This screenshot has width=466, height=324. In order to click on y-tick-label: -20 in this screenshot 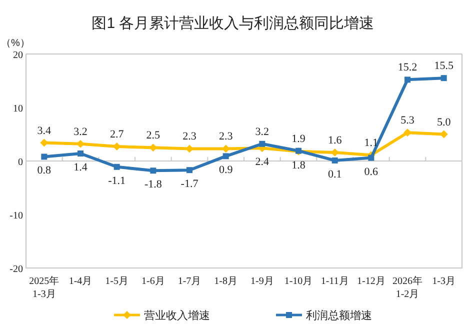, I will do `click(16, 269)`.